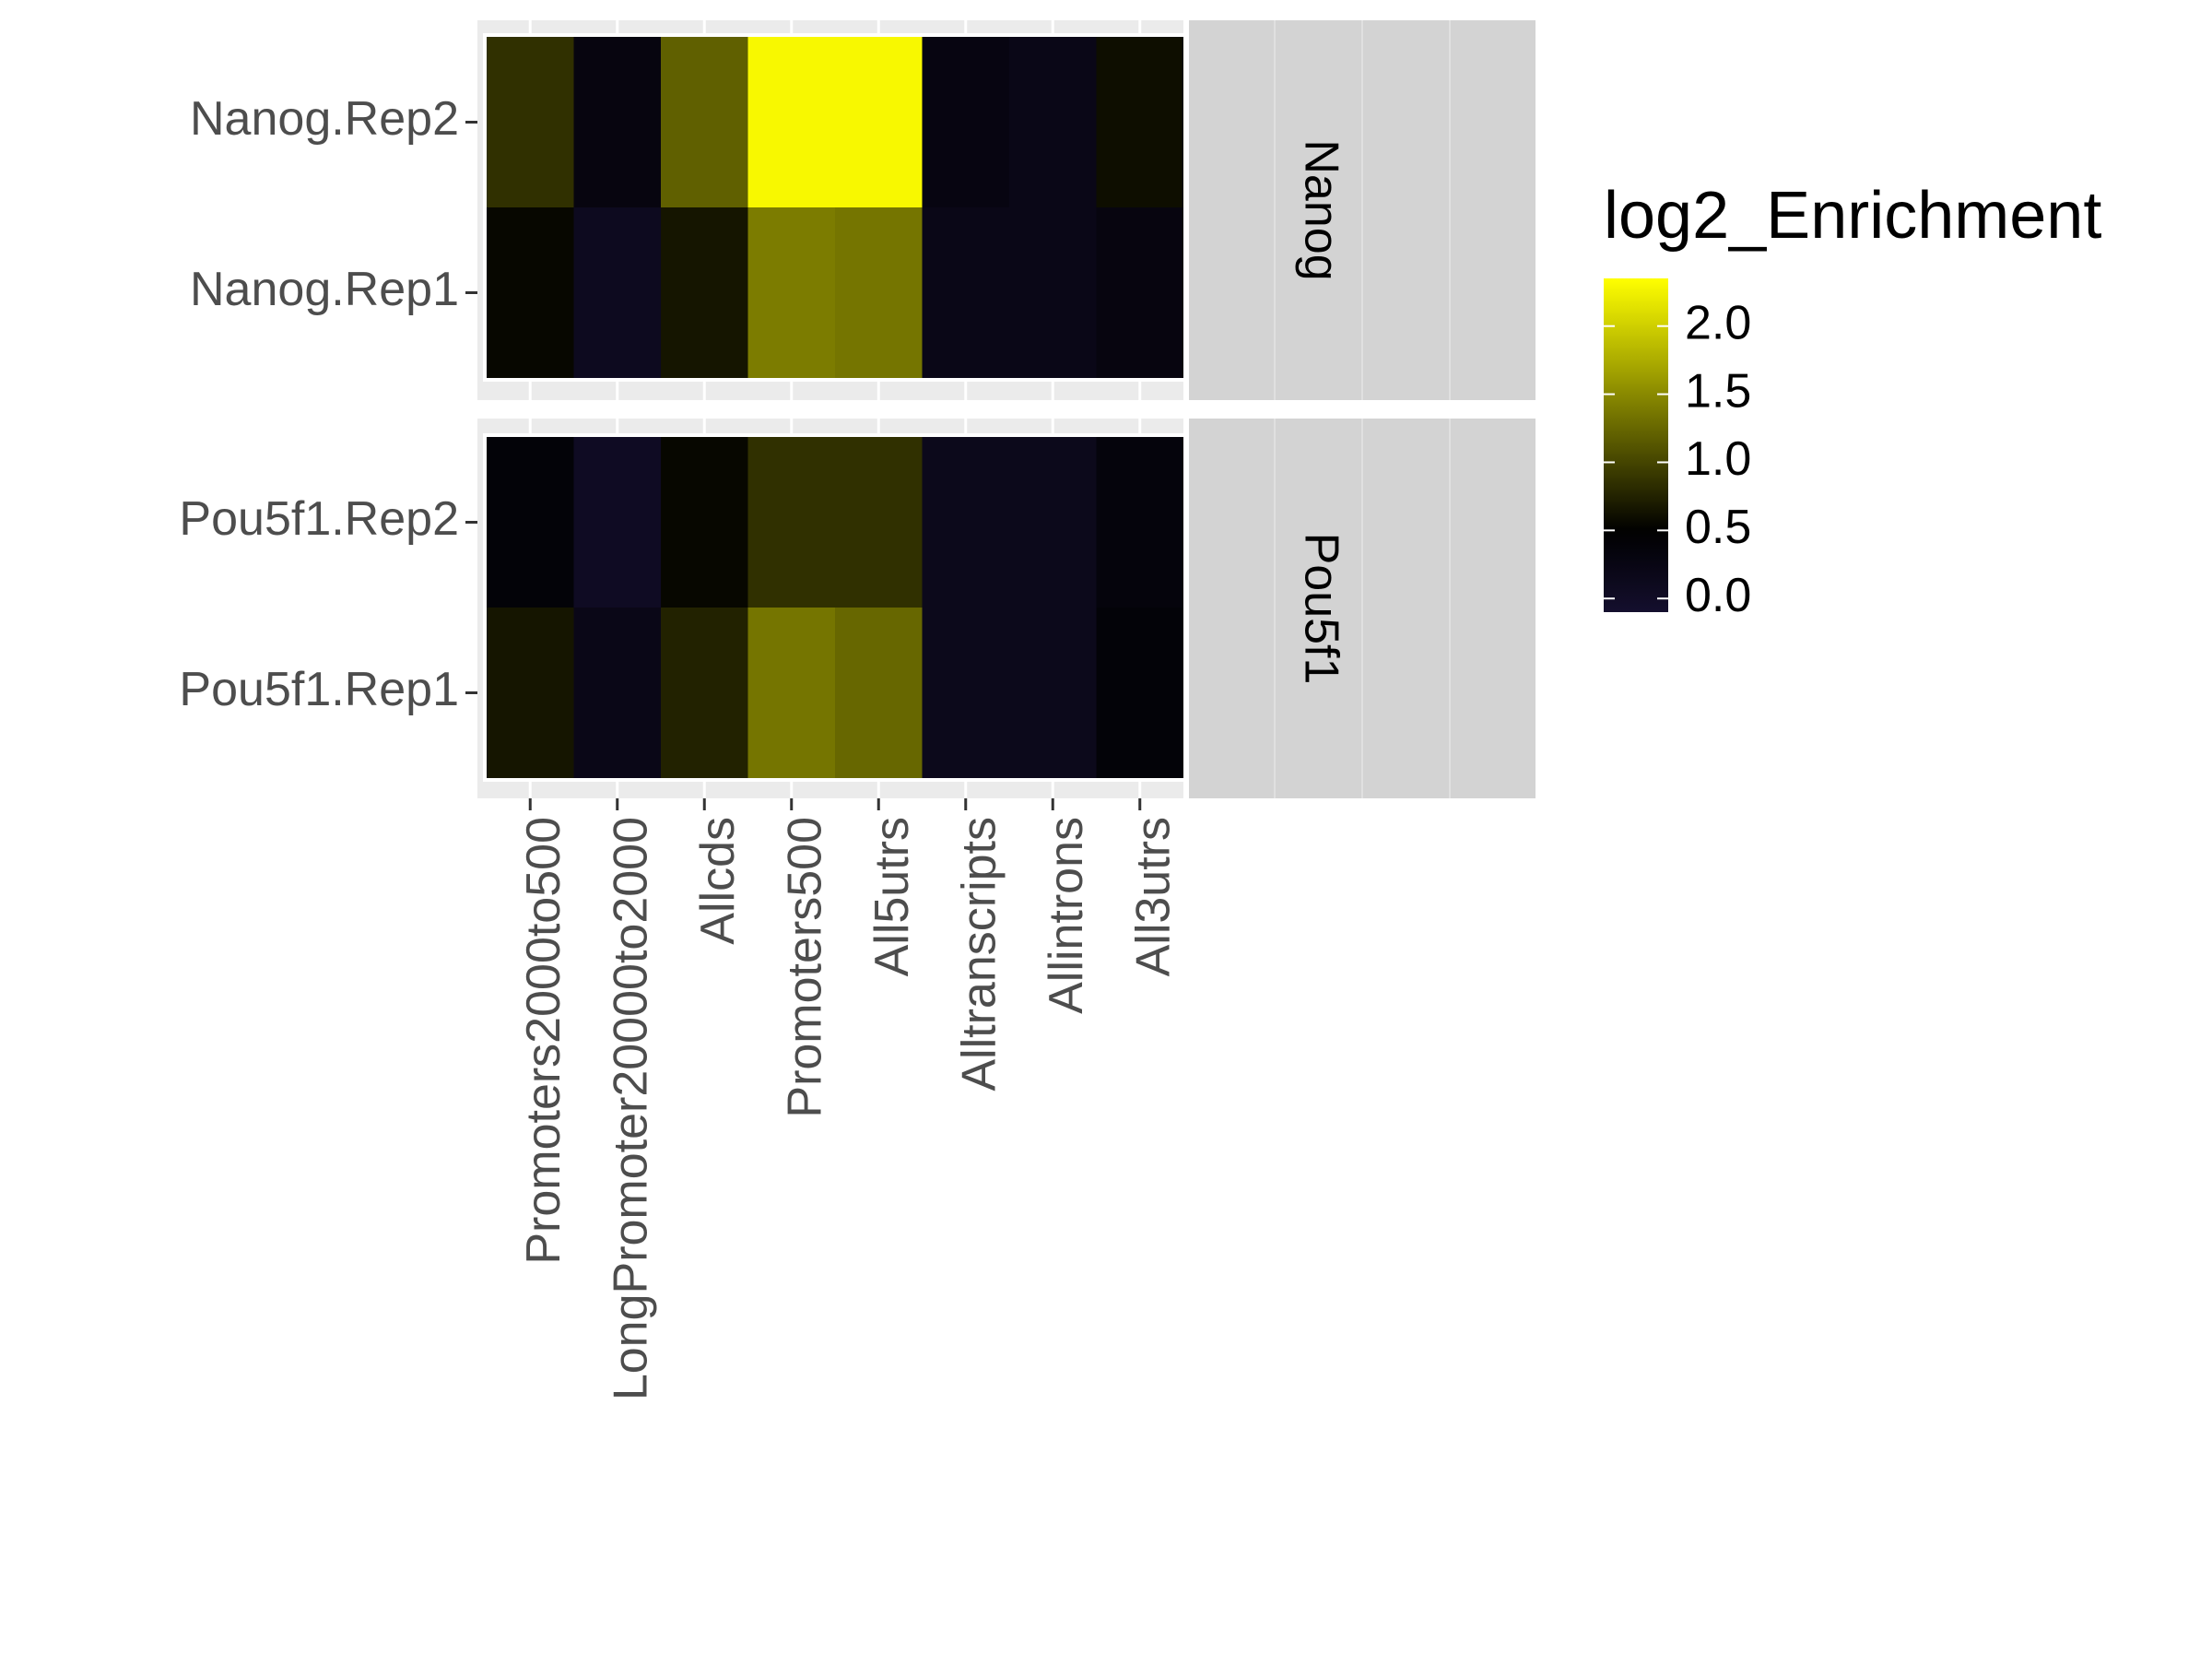 The width and height of the screenshot is (2212, 1664). Describe the element at coordinates (1153, 896) in the screenshot. I see `x-tick-label: All3utrs` at that location.